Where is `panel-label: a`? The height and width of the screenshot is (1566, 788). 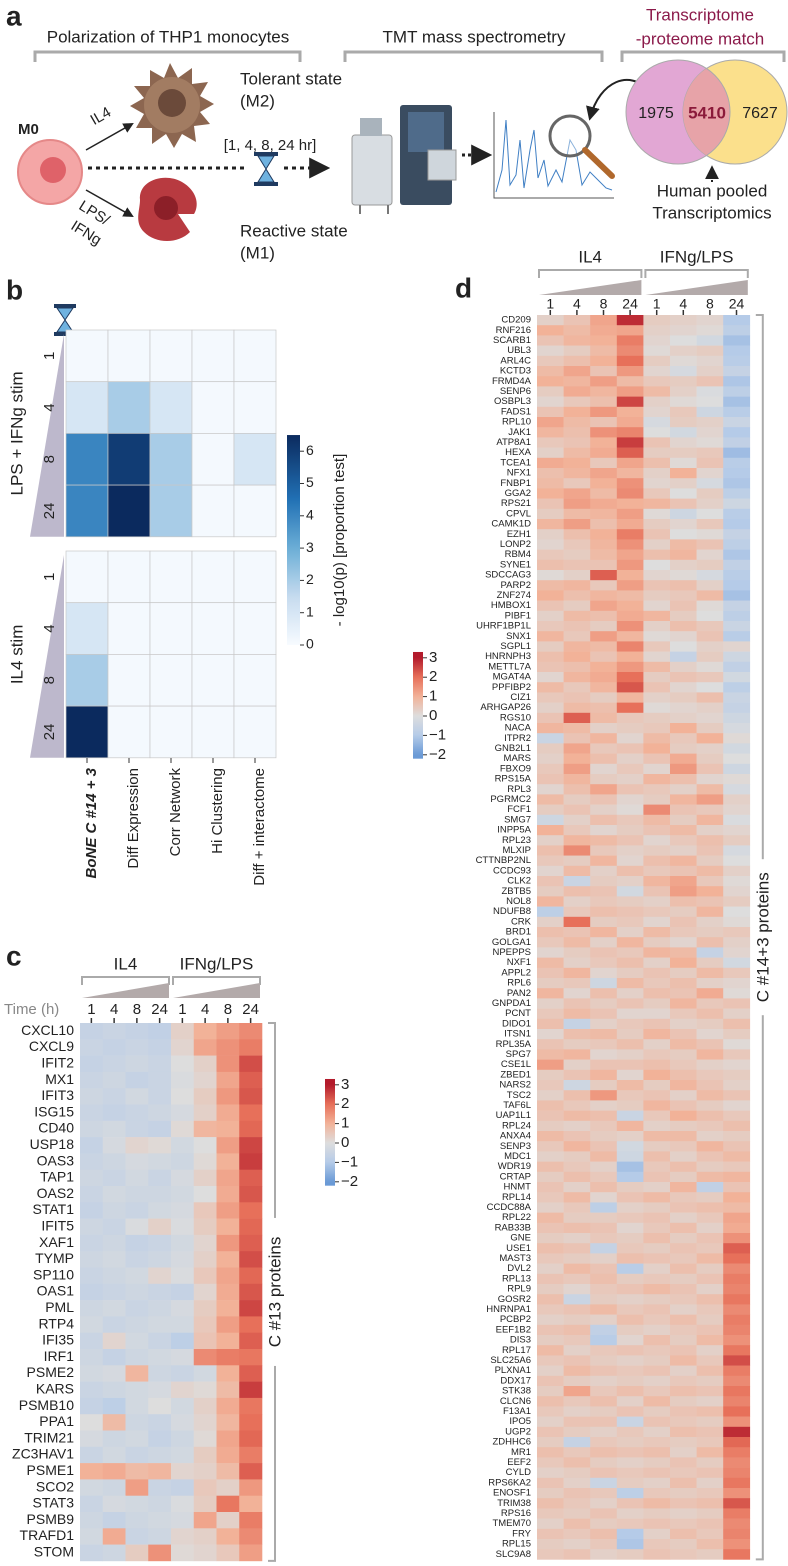 panel-label: a is located at coordinates (14, 15).